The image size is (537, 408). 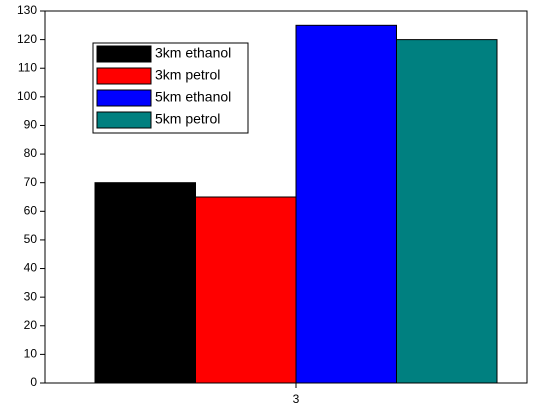 I want to click on legend-label: 3km ethanol, so click(x=193, y=53).